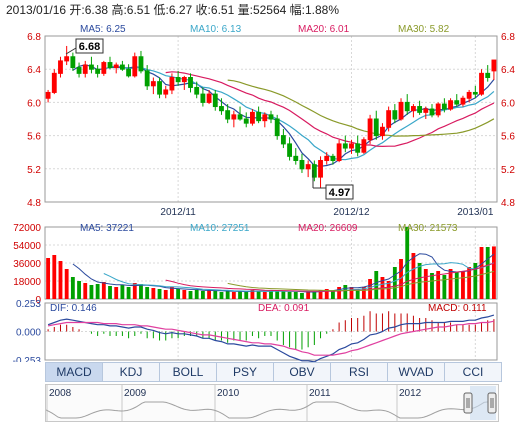 The width and height of the screenshot is (518, 428). I want to click on navigator-right-handle, so click(492, 403).